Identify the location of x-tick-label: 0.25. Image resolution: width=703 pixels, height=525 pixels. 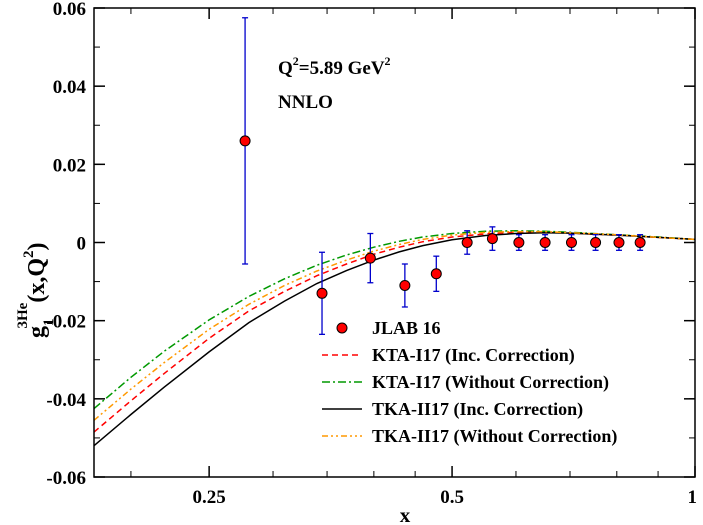
(209, 497).